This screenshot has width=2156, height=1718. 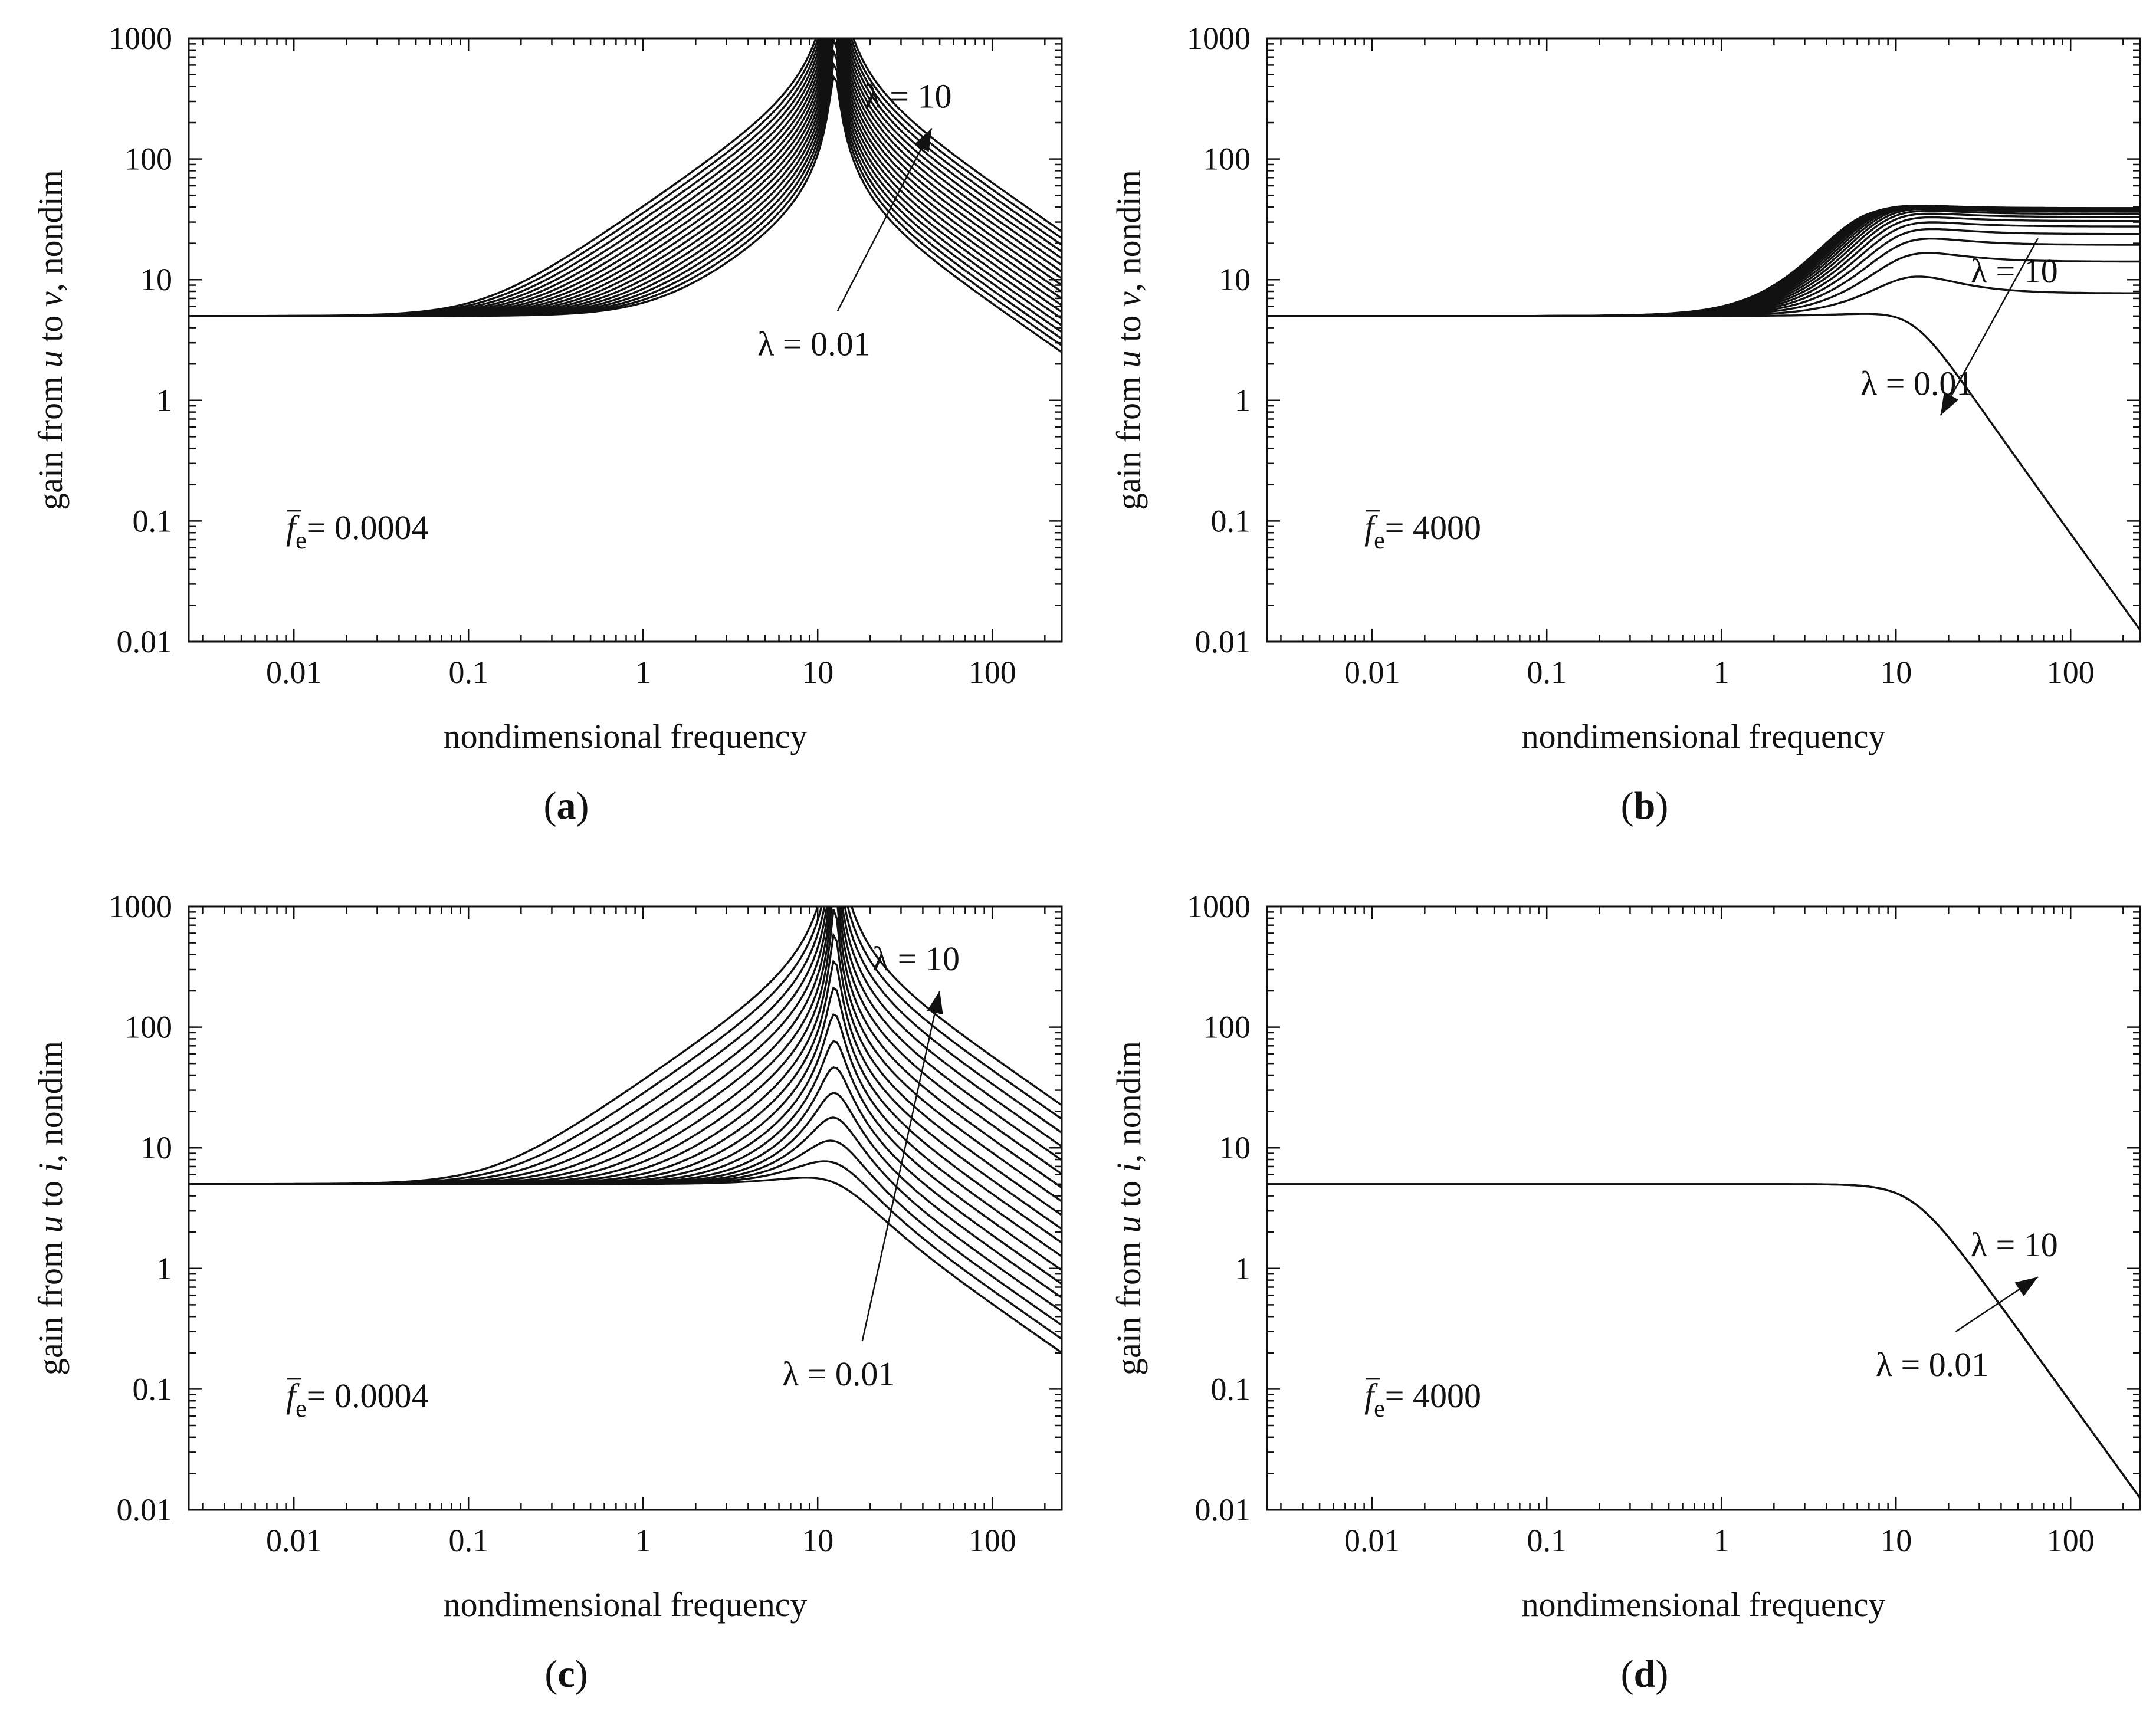 What do you see at coordinates (566, 1674) in the screenshot?
I see `panel-label: (c)` at bounding box center [566, 1674].